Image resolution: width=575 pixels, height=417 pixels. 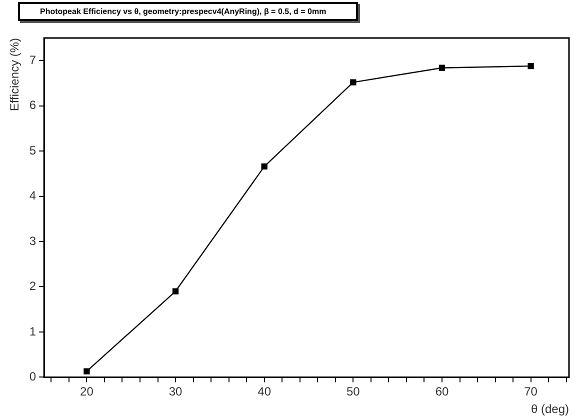 I want to click on x-tick-label: 20, so click(x=87, y=391).